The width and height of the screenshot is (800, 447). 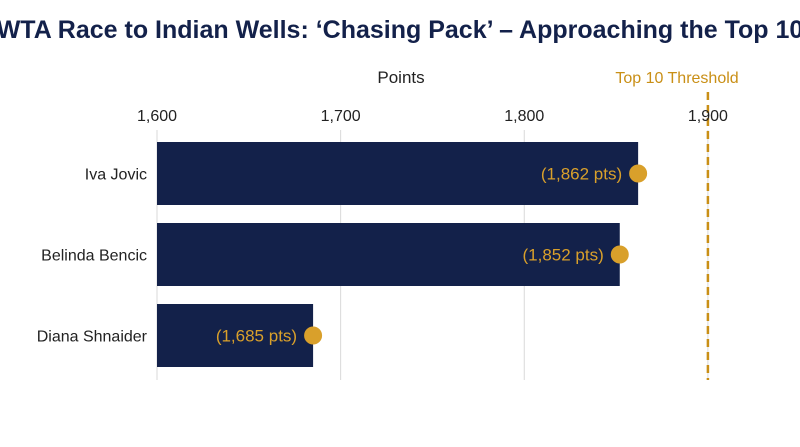 What do you see at coordinates (562, 255) in the screenshot?
I see `data-label: (1,852 pts)` at bounding box center [562, 255].